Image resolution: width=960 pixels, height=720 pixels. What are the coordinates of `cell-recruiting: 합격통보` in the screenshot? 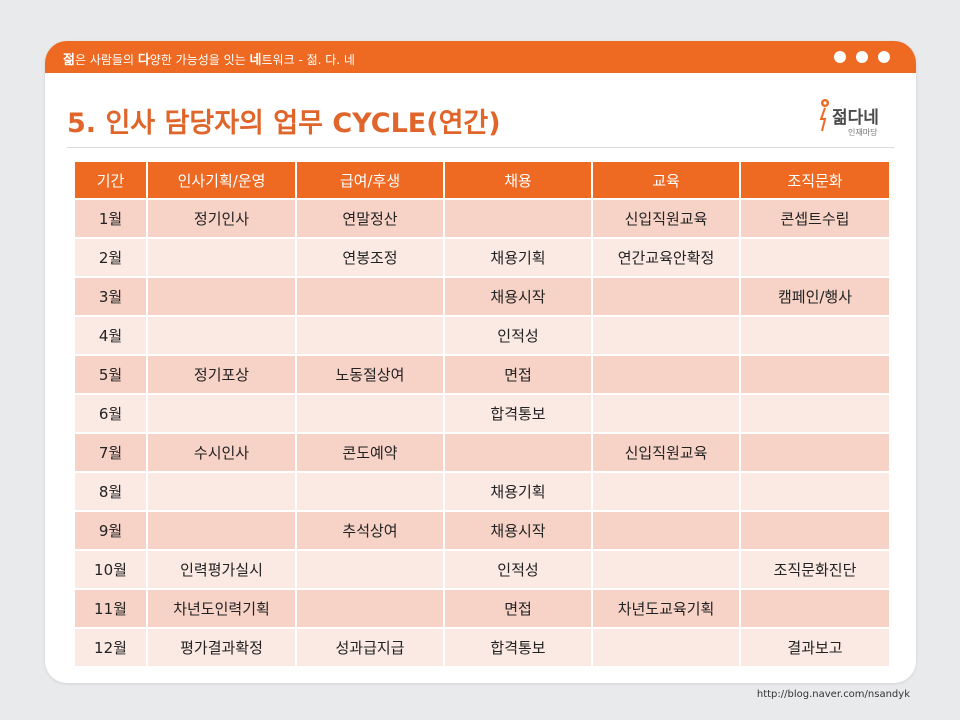 It's located at (519, 648).